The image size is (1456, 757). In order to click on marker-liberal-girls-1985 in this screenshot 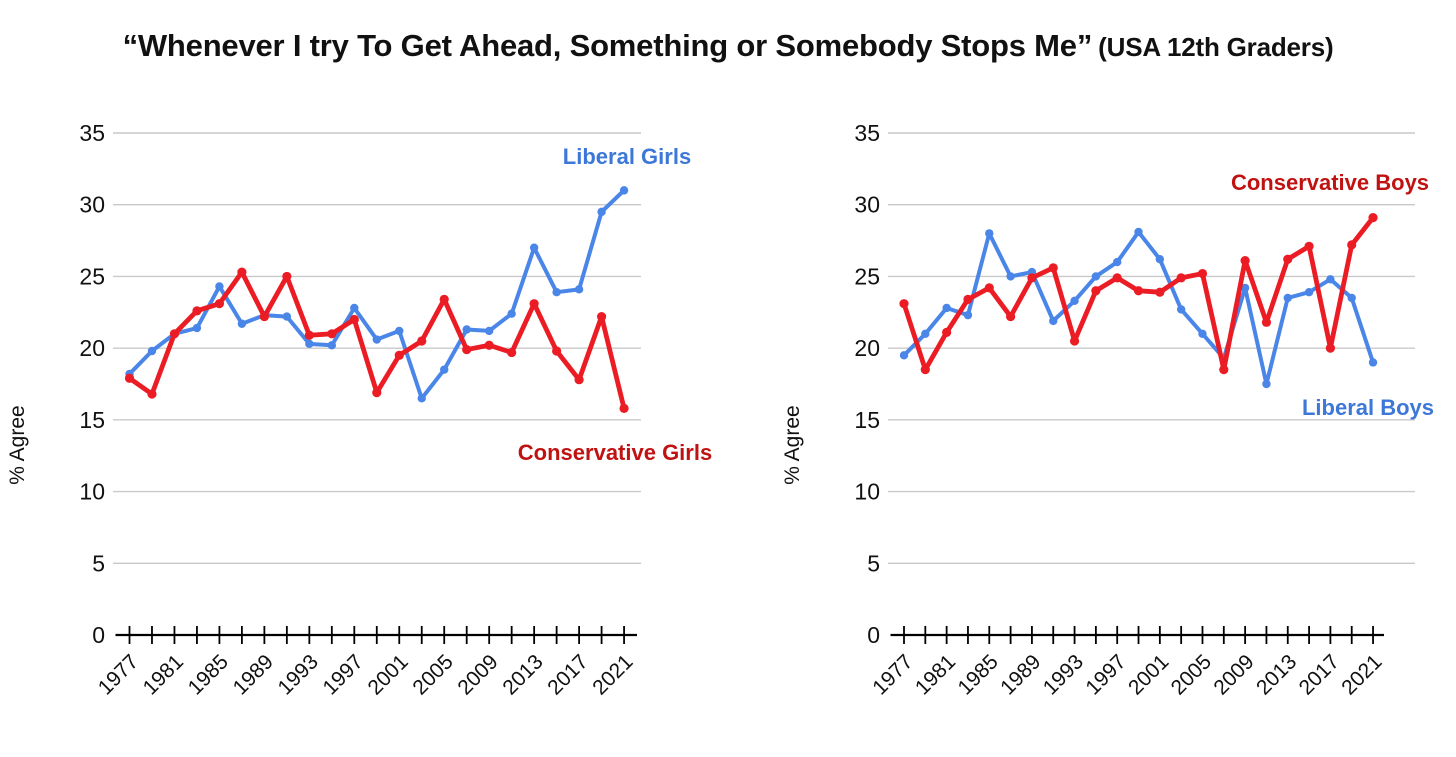, I will do `click(219, 286)`.